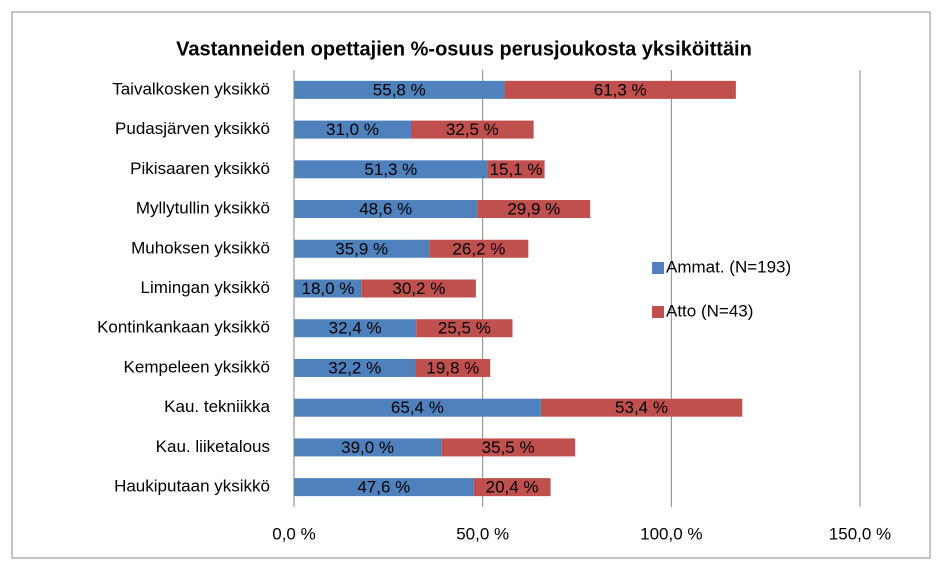  I want to click on data-label: 55,8 %, so click(399, 89).